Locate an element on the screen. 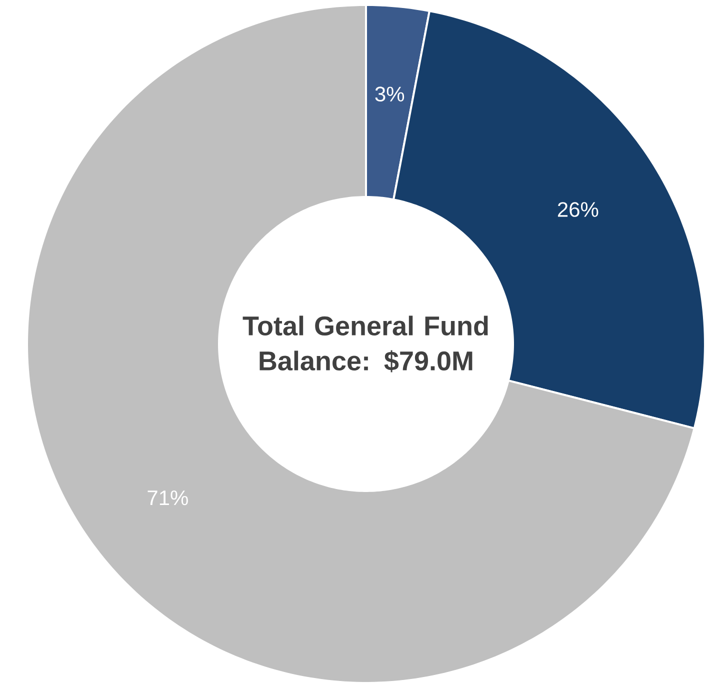 Image resolution: width=705 pixels, height=683 pixels. data-label: 26% is located at coordinates (578, 209).